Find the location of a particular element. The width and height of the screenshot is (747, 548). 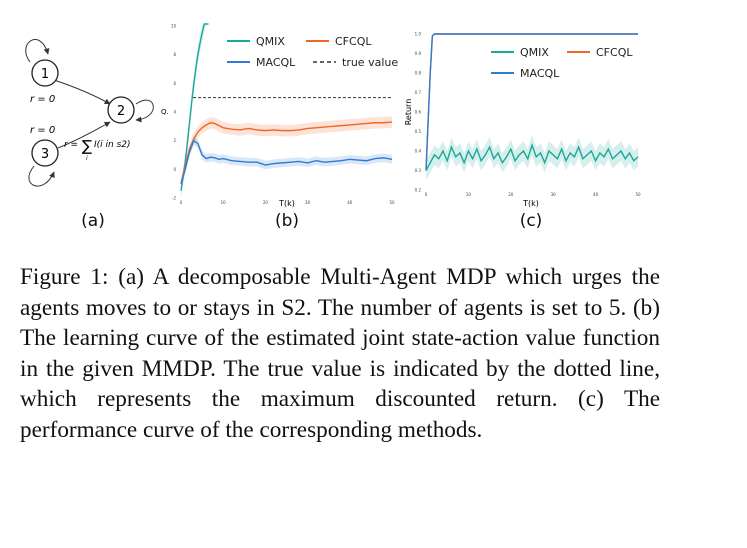

reward-label-s1: r = 0 is located at coordinates (42, 99).